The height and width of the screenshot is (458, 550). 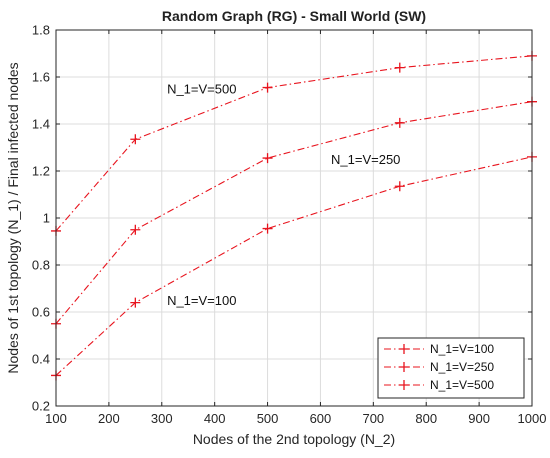 I want to click on x-tick-label: 600, so click(x=321, y=418).